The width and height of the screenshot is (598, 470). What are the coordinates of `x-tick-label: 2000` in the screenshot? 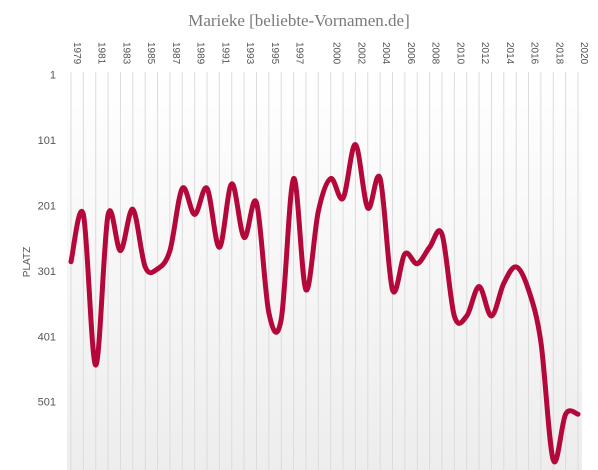 It's located at (336, 53).